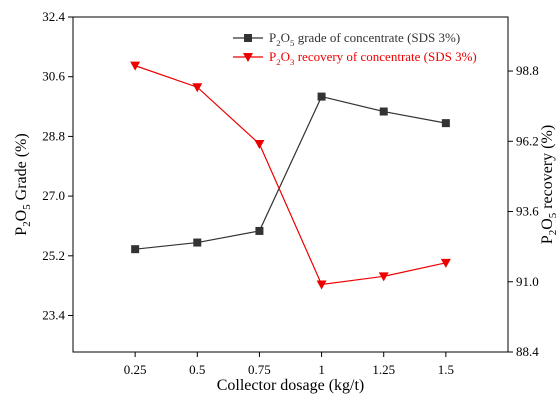 The width and height of the screenshot is (557, 401). I want to click on y2-axis-title: P2O5 recovery (%), so click(548, 184).